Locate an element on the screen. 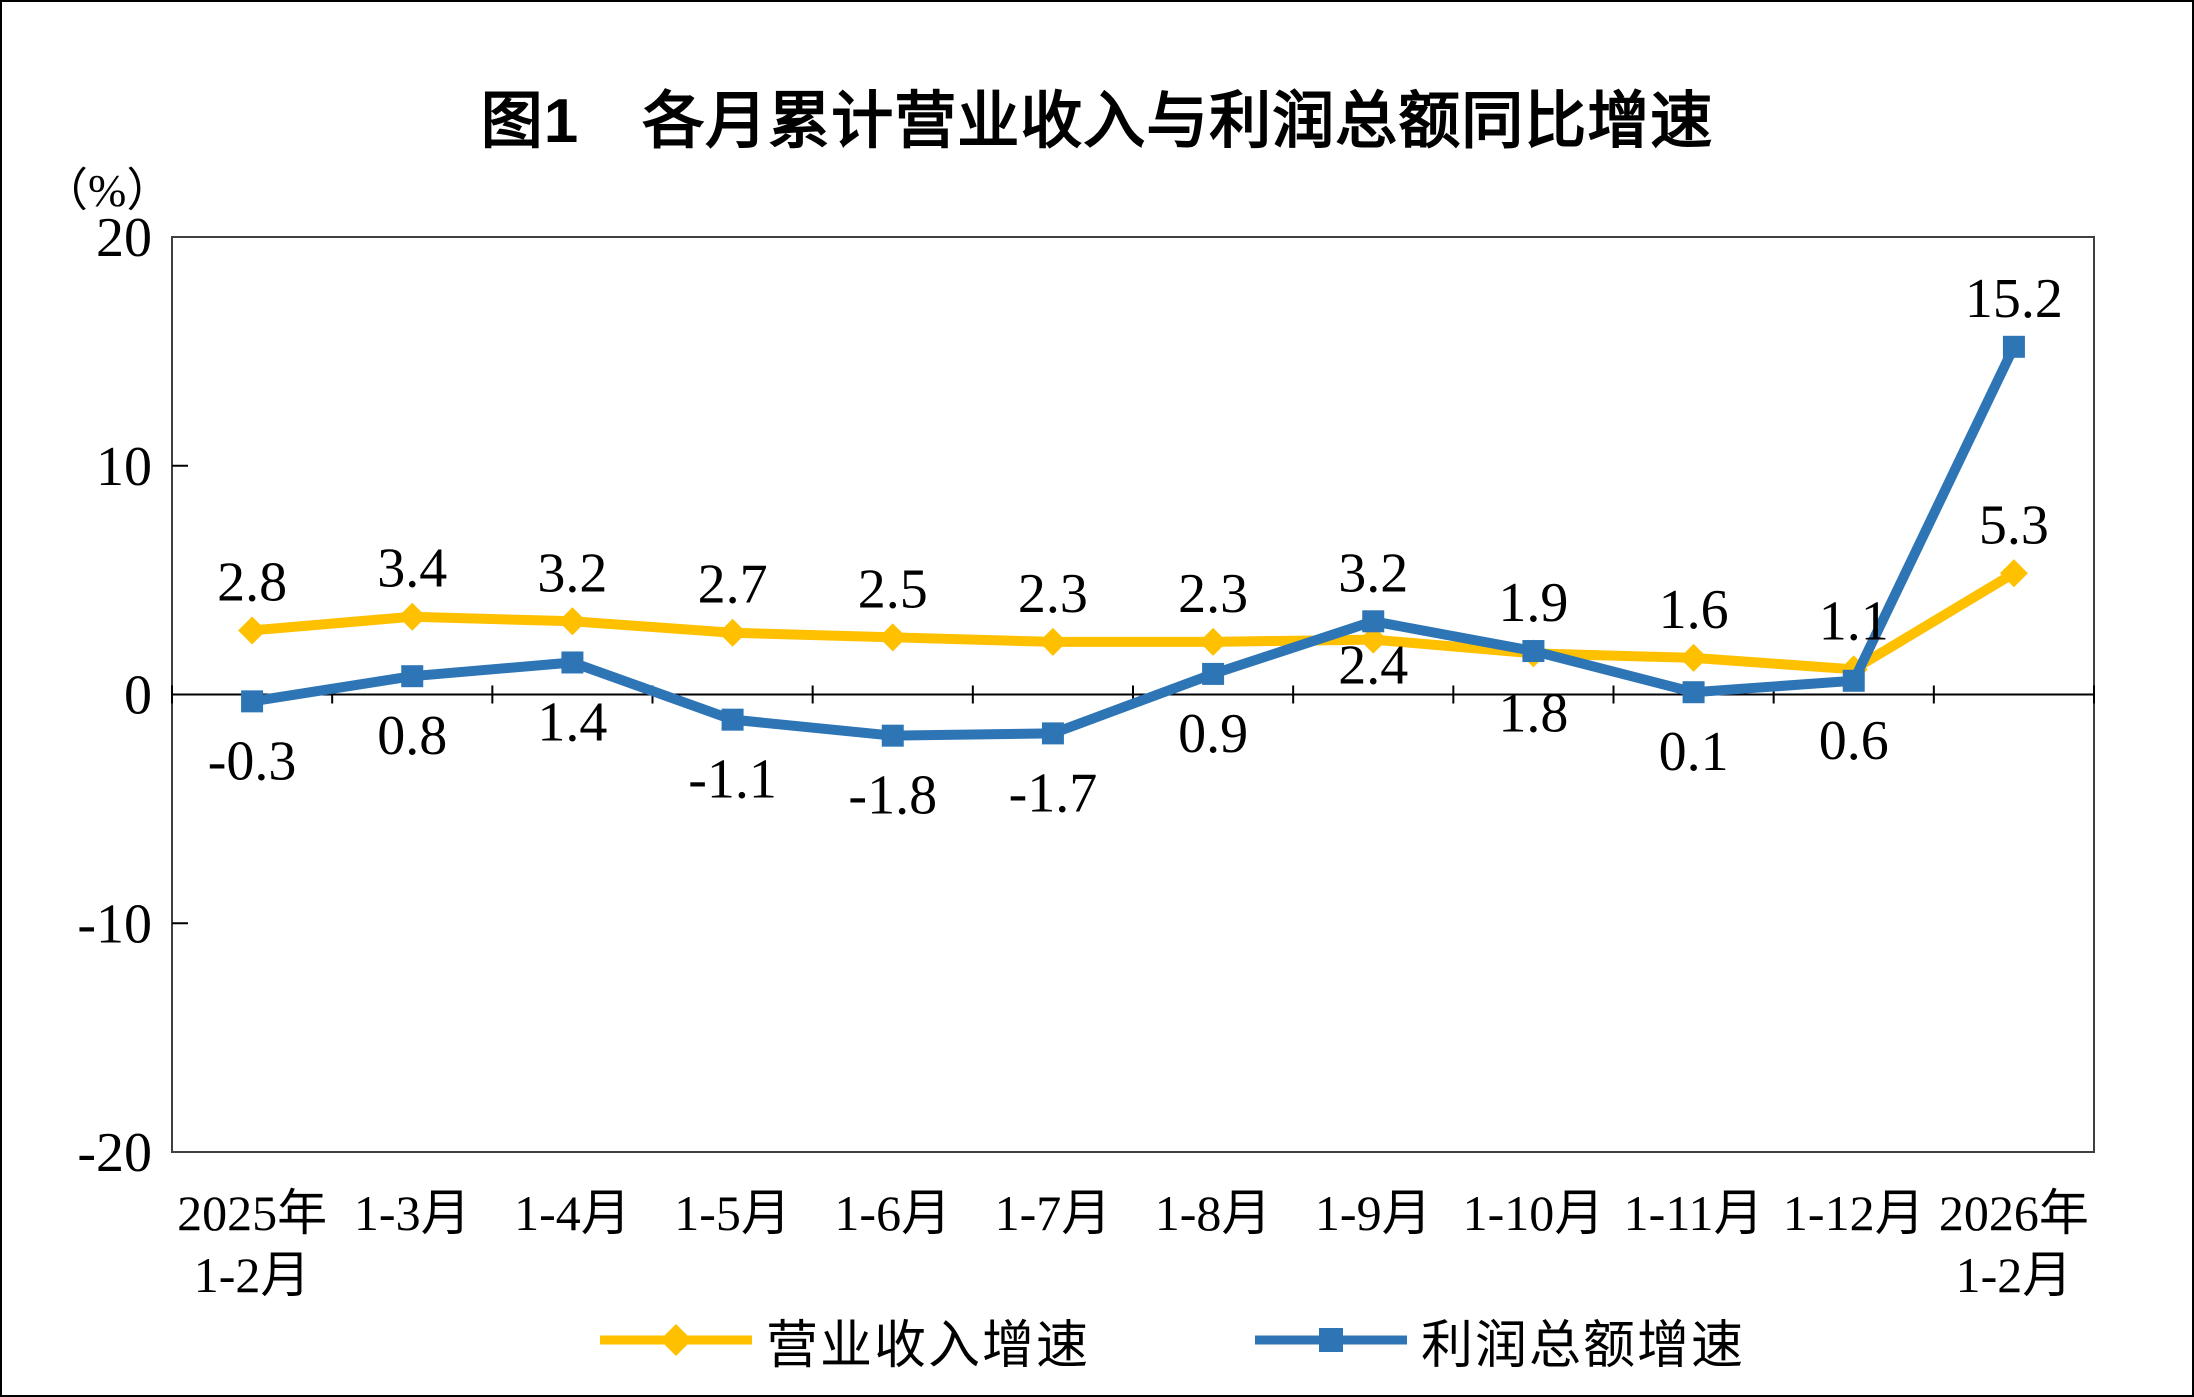  data-label: 0.9 is located at coordinates (1213, 734).